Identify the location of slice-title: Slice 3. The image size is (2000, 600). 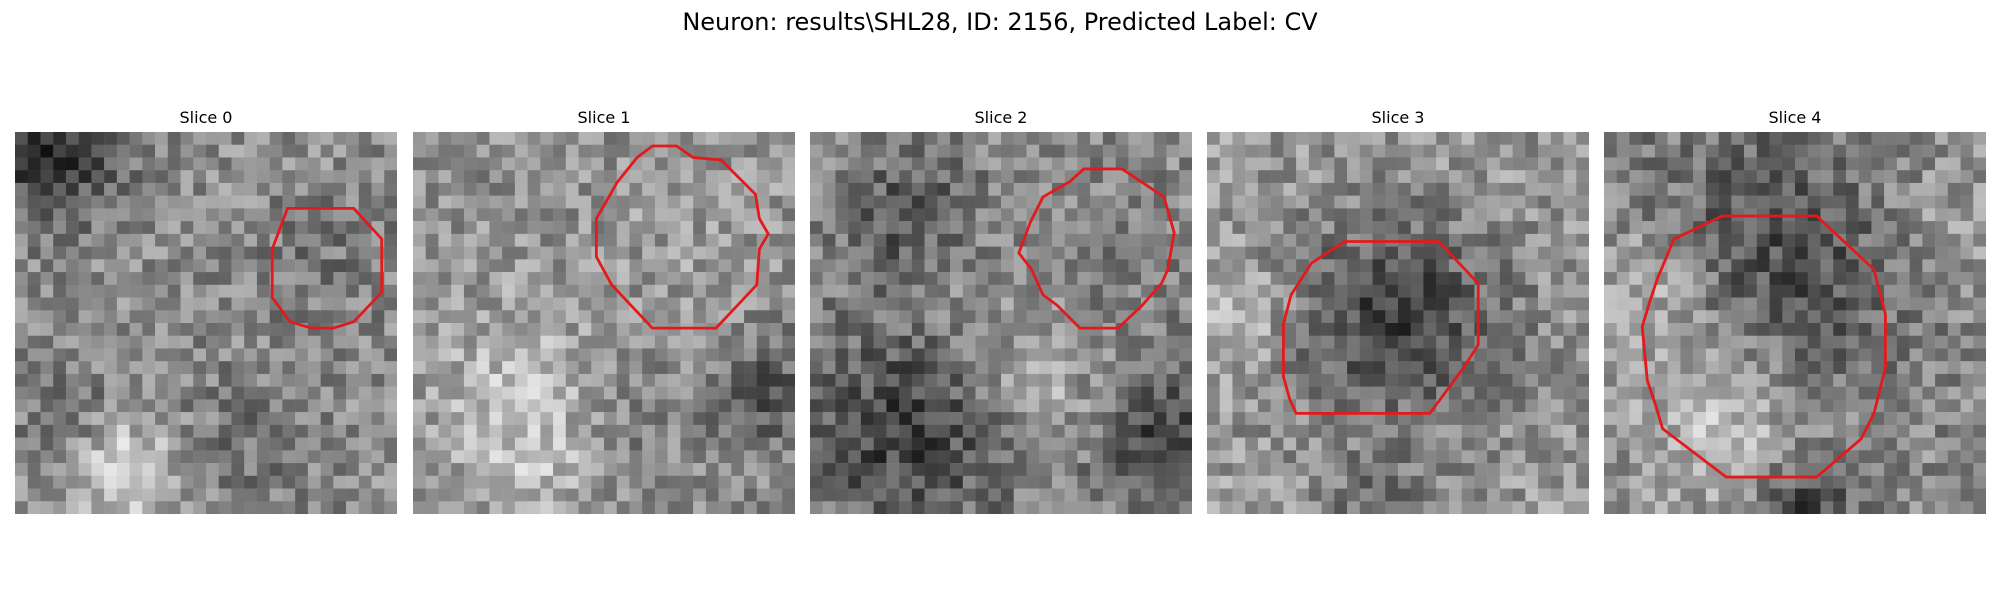
(1398, 119).